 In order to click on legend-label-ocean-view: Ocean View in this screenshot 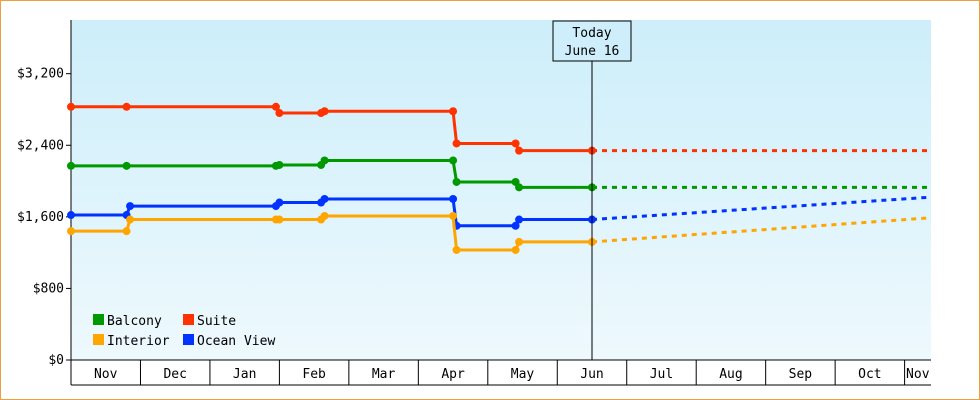, I will do `click(236, 341)`.